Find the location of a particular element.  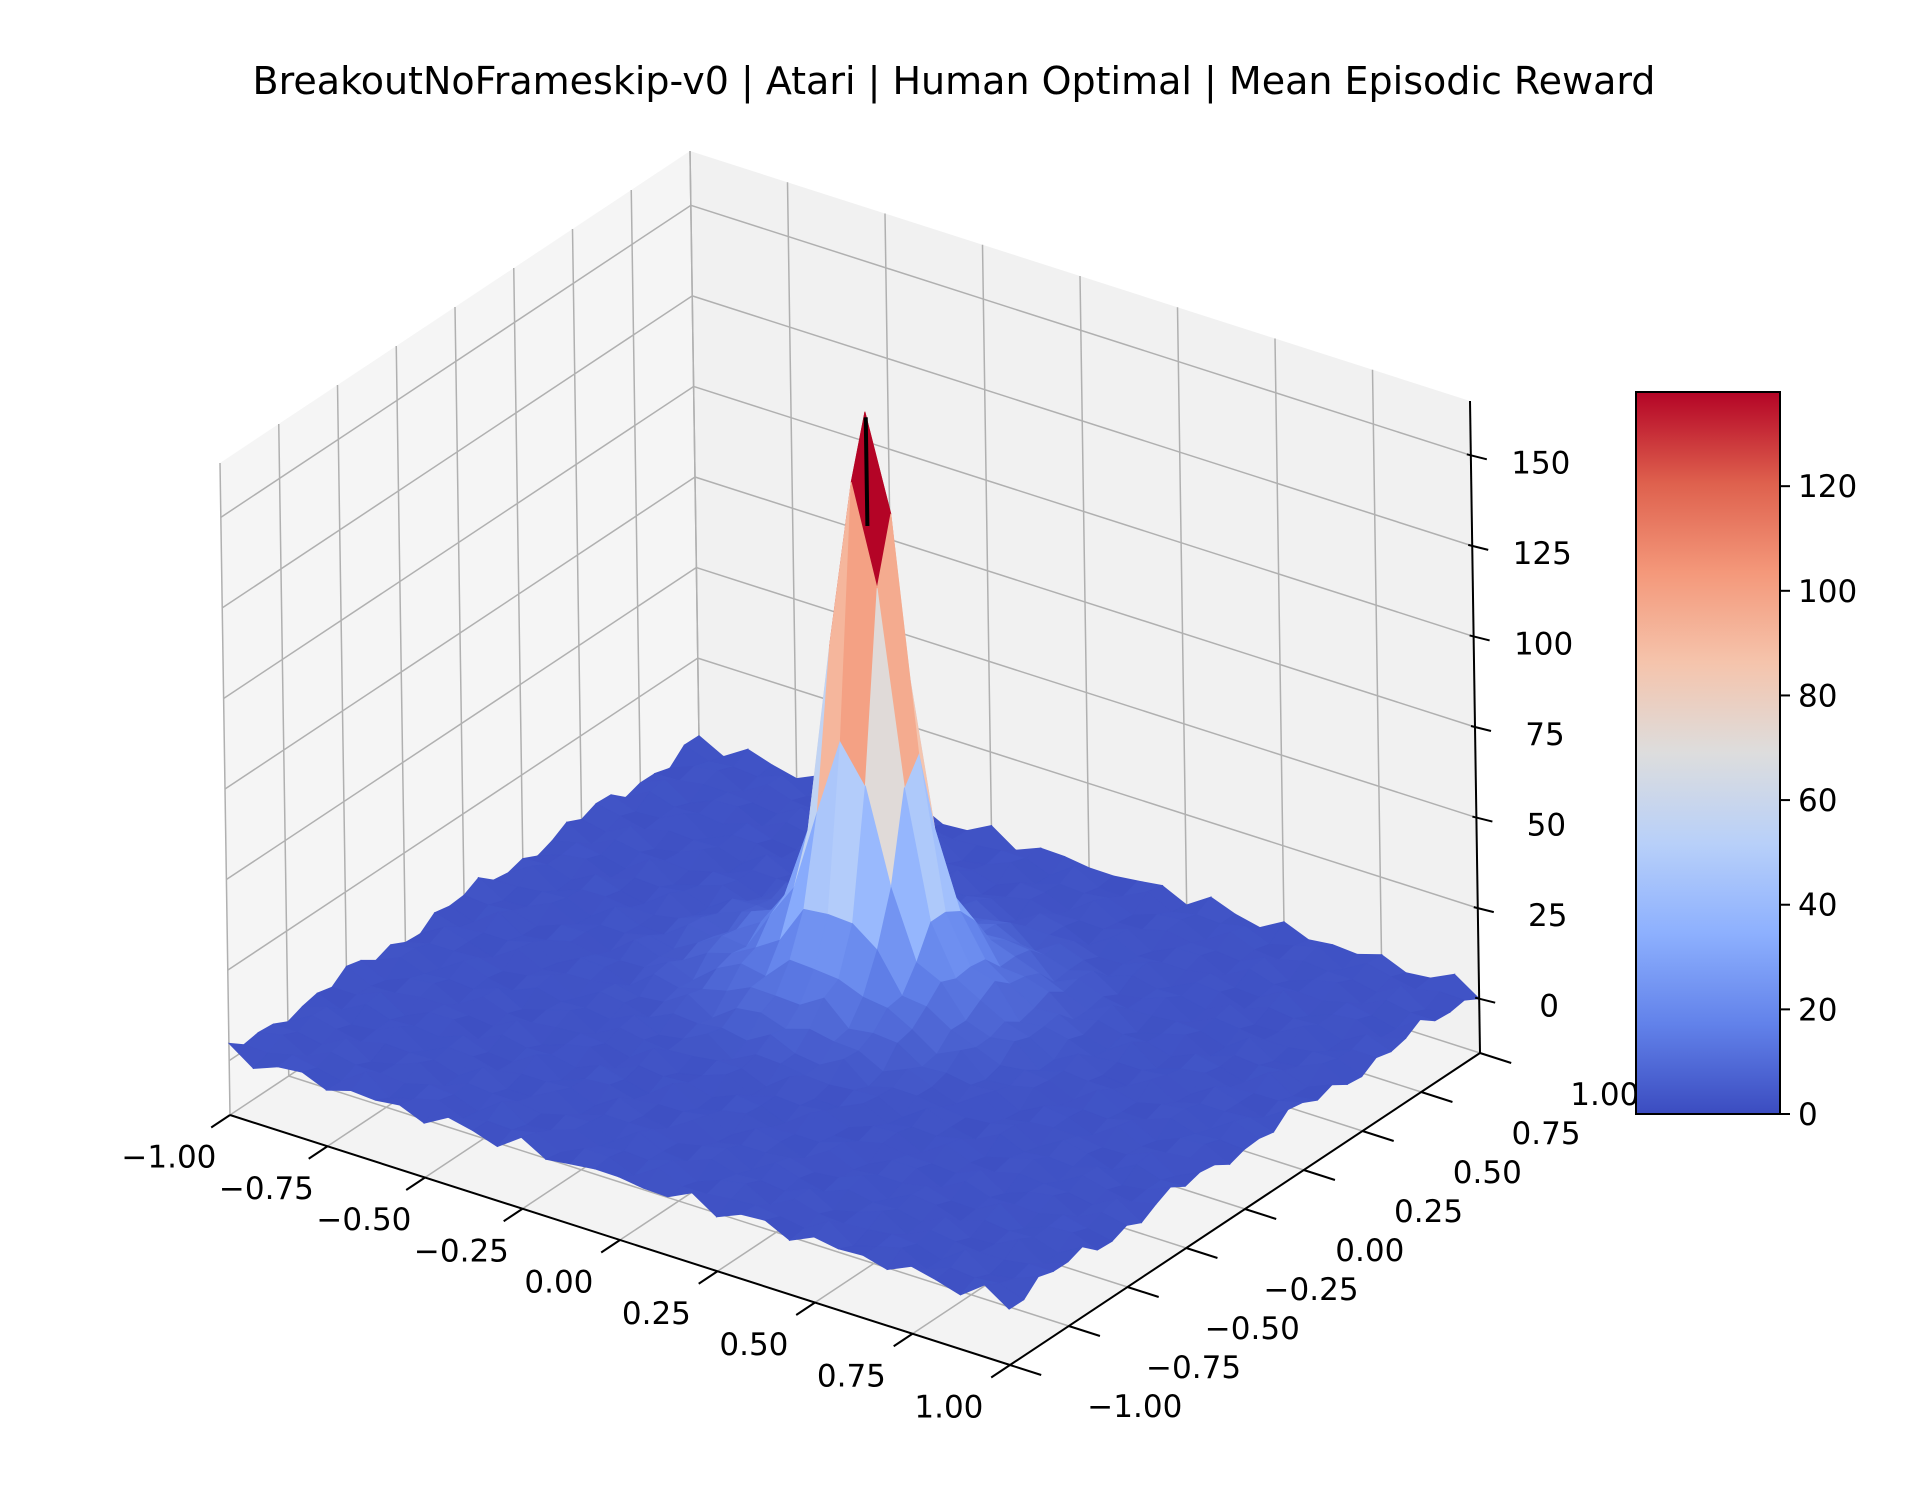

x-tick-label: 0.25 is located at coordinates (656, 1314).